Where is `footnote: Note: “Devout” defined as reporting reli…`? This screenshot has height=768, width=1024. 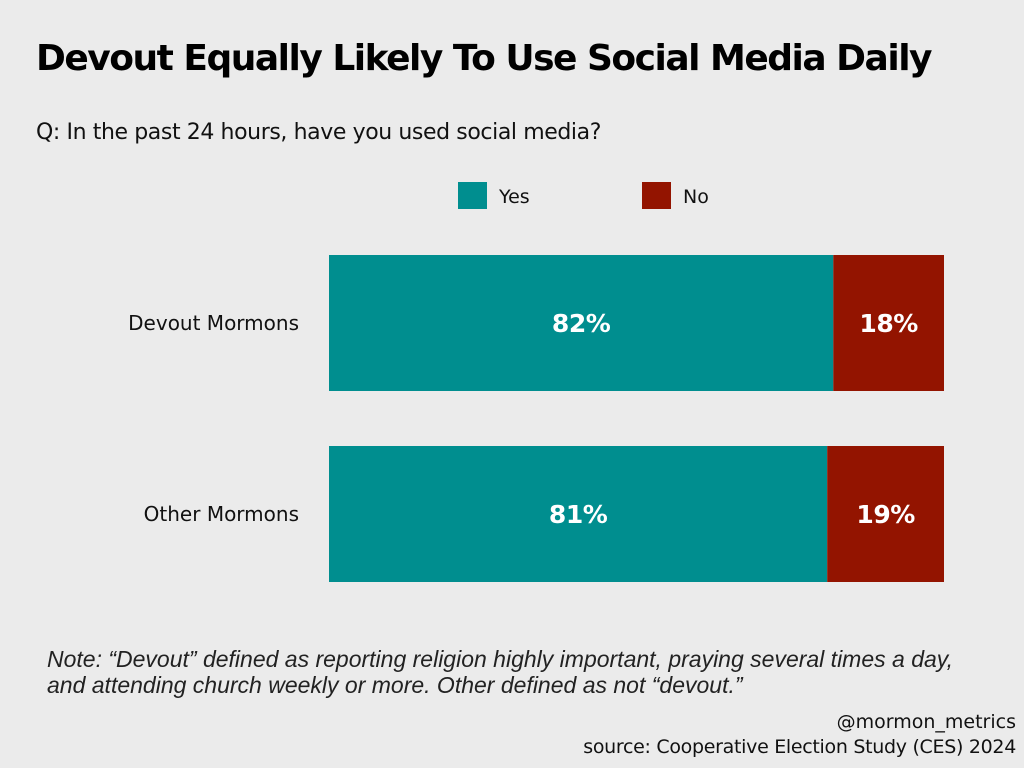
footnote: Note: “Devout” defined as reporting reli… is located at coordinates (500, 672).